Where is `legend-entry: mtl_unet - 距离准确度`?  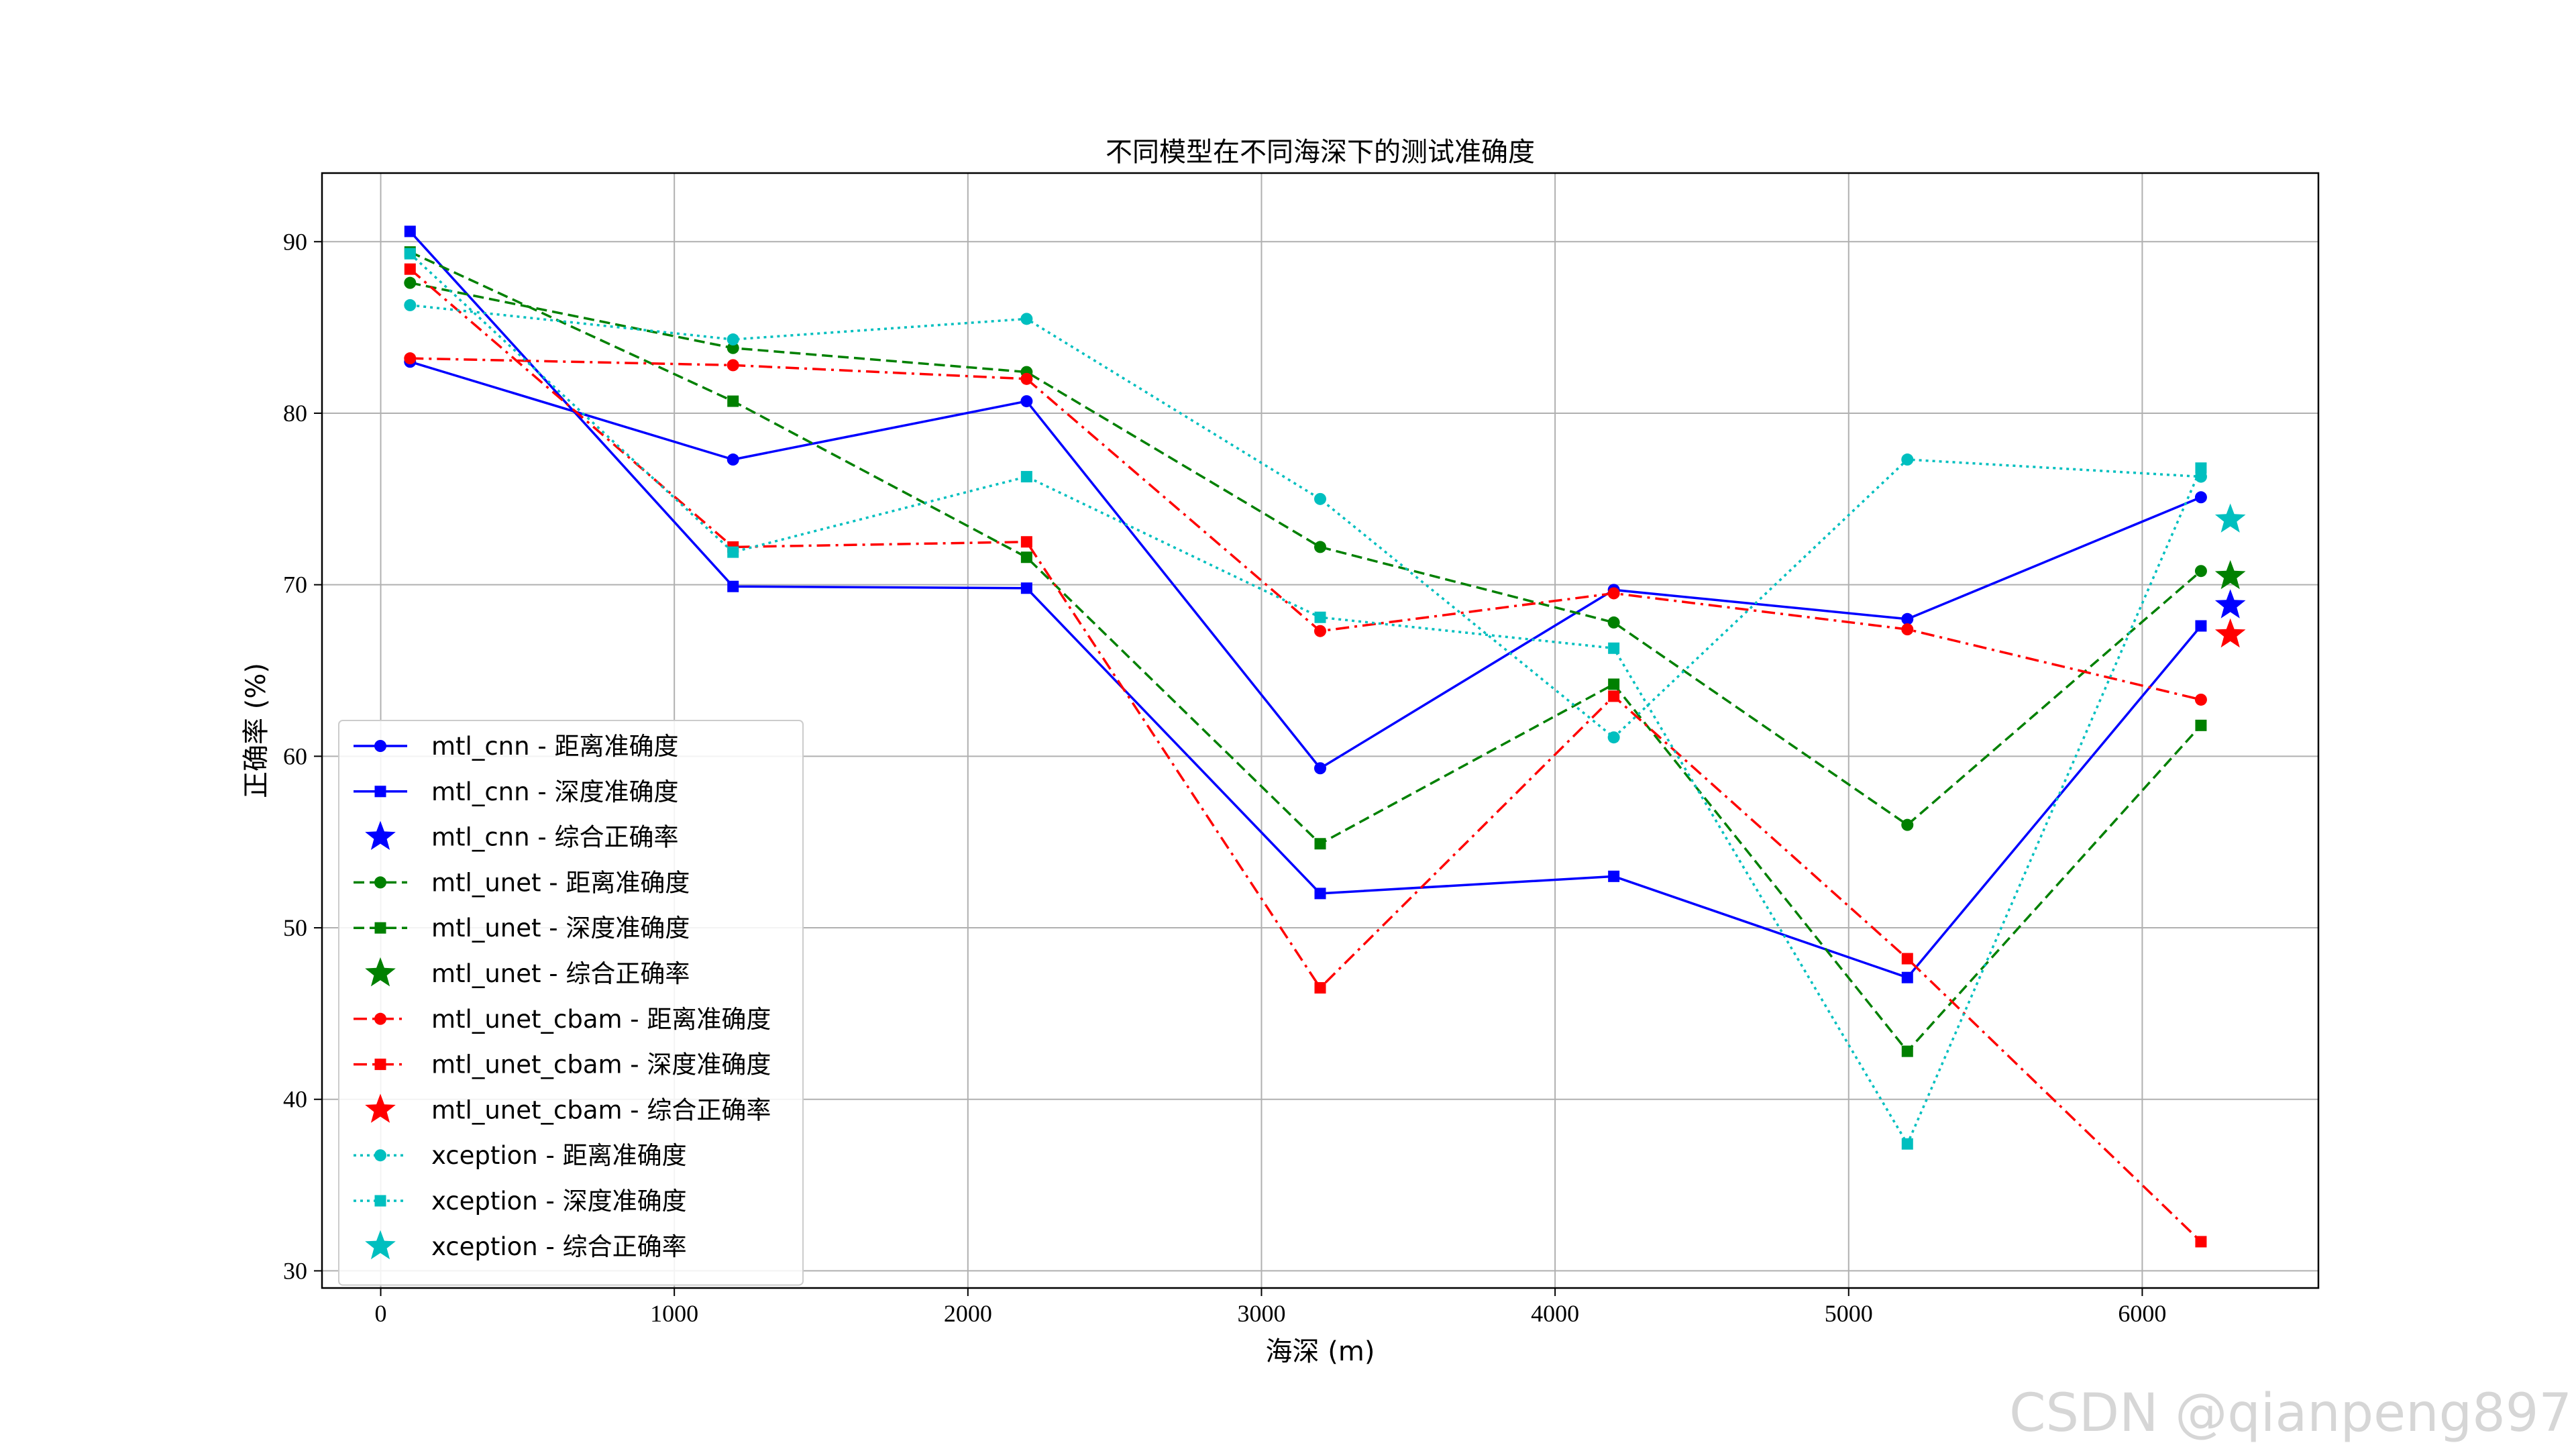 legend-entry: mtl_unet - 距离准确度 is located at coordinates (522, 882).